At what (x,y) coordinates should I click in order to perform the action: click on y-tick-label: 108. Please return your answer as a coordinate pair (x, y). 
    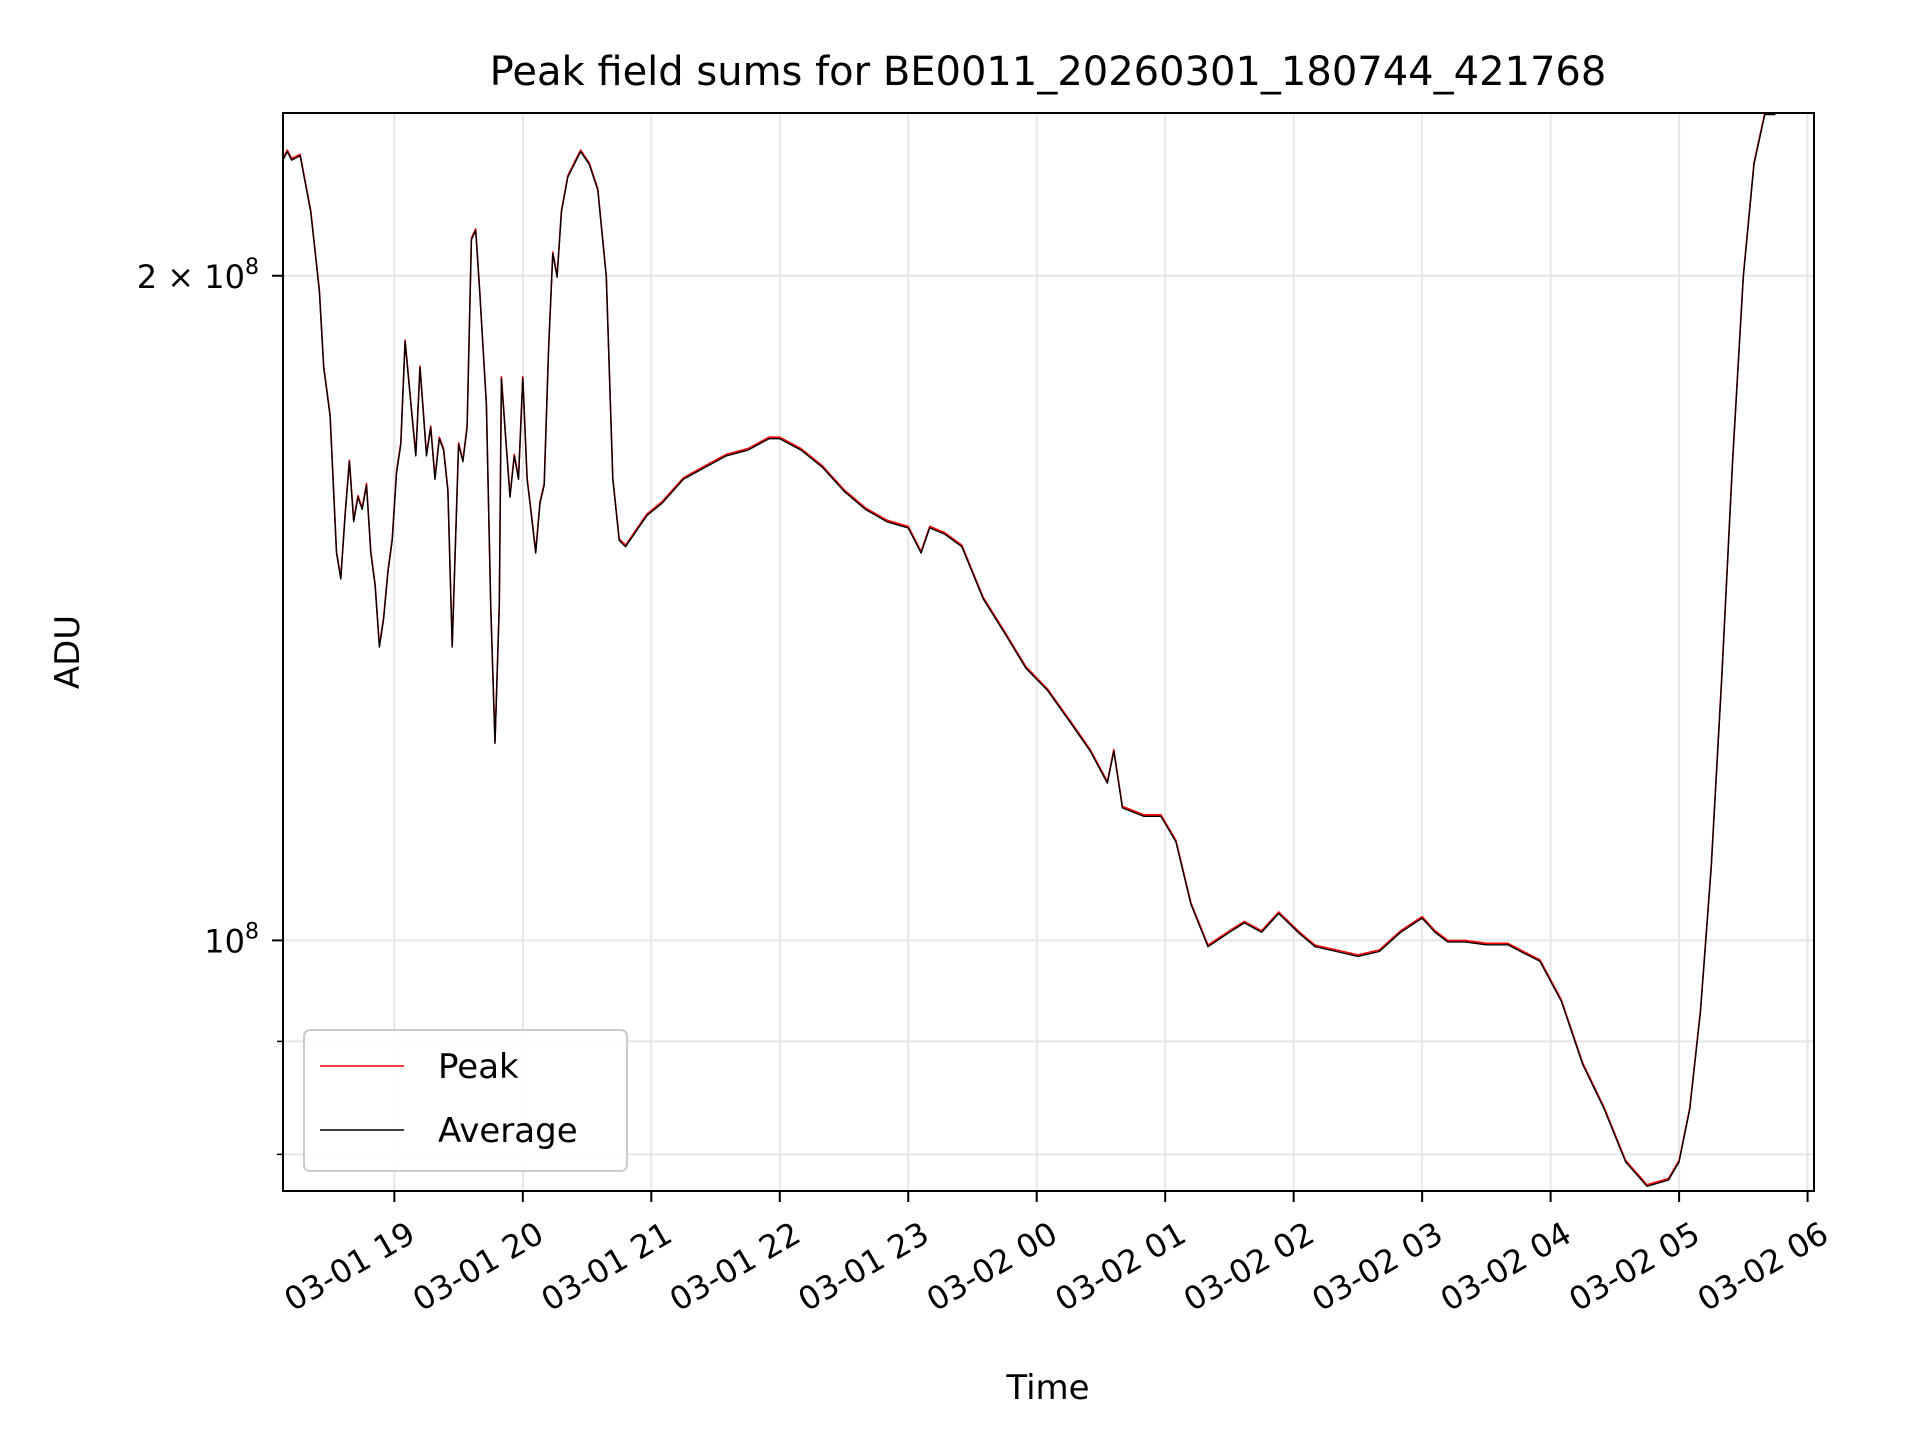
    Looking at the image, I should click on (231, 939).